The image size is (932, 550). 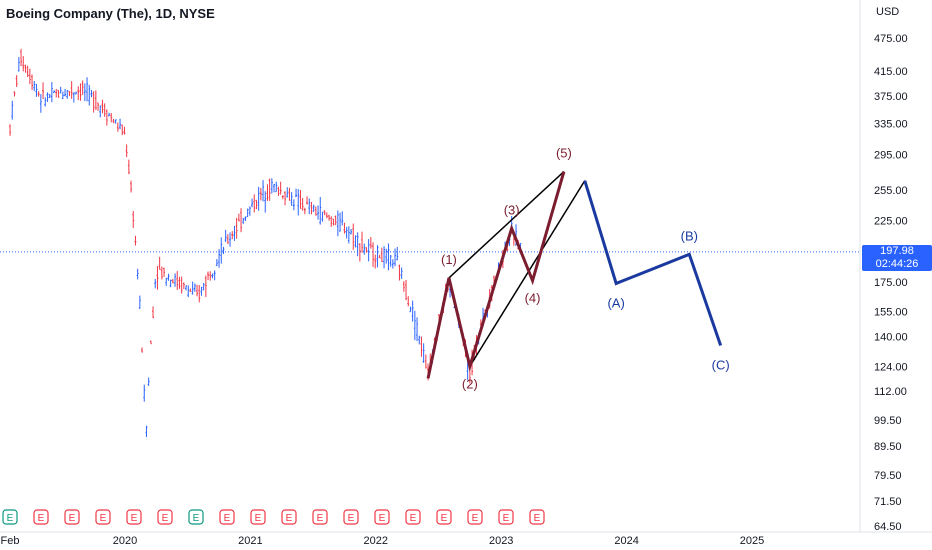 I want to click on y-tick-label: 64.50, so click(x=888, y=527).